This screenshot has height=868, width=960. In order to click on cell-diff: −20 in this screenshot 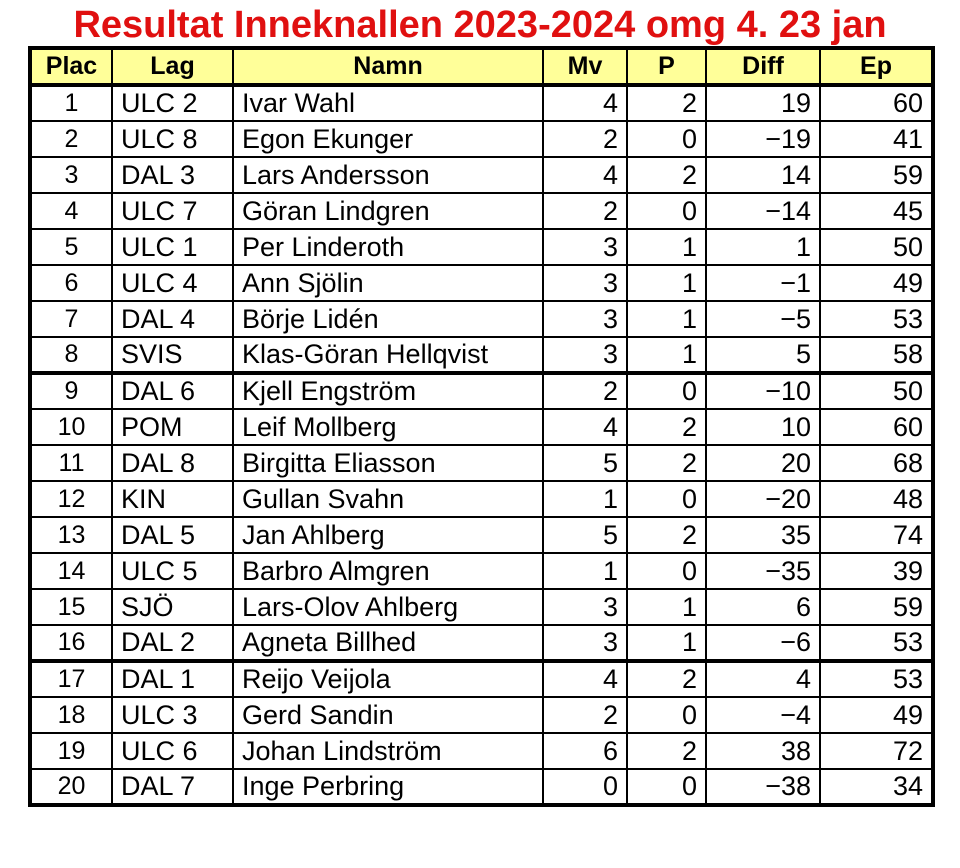, I will do `click(763, 499)`.